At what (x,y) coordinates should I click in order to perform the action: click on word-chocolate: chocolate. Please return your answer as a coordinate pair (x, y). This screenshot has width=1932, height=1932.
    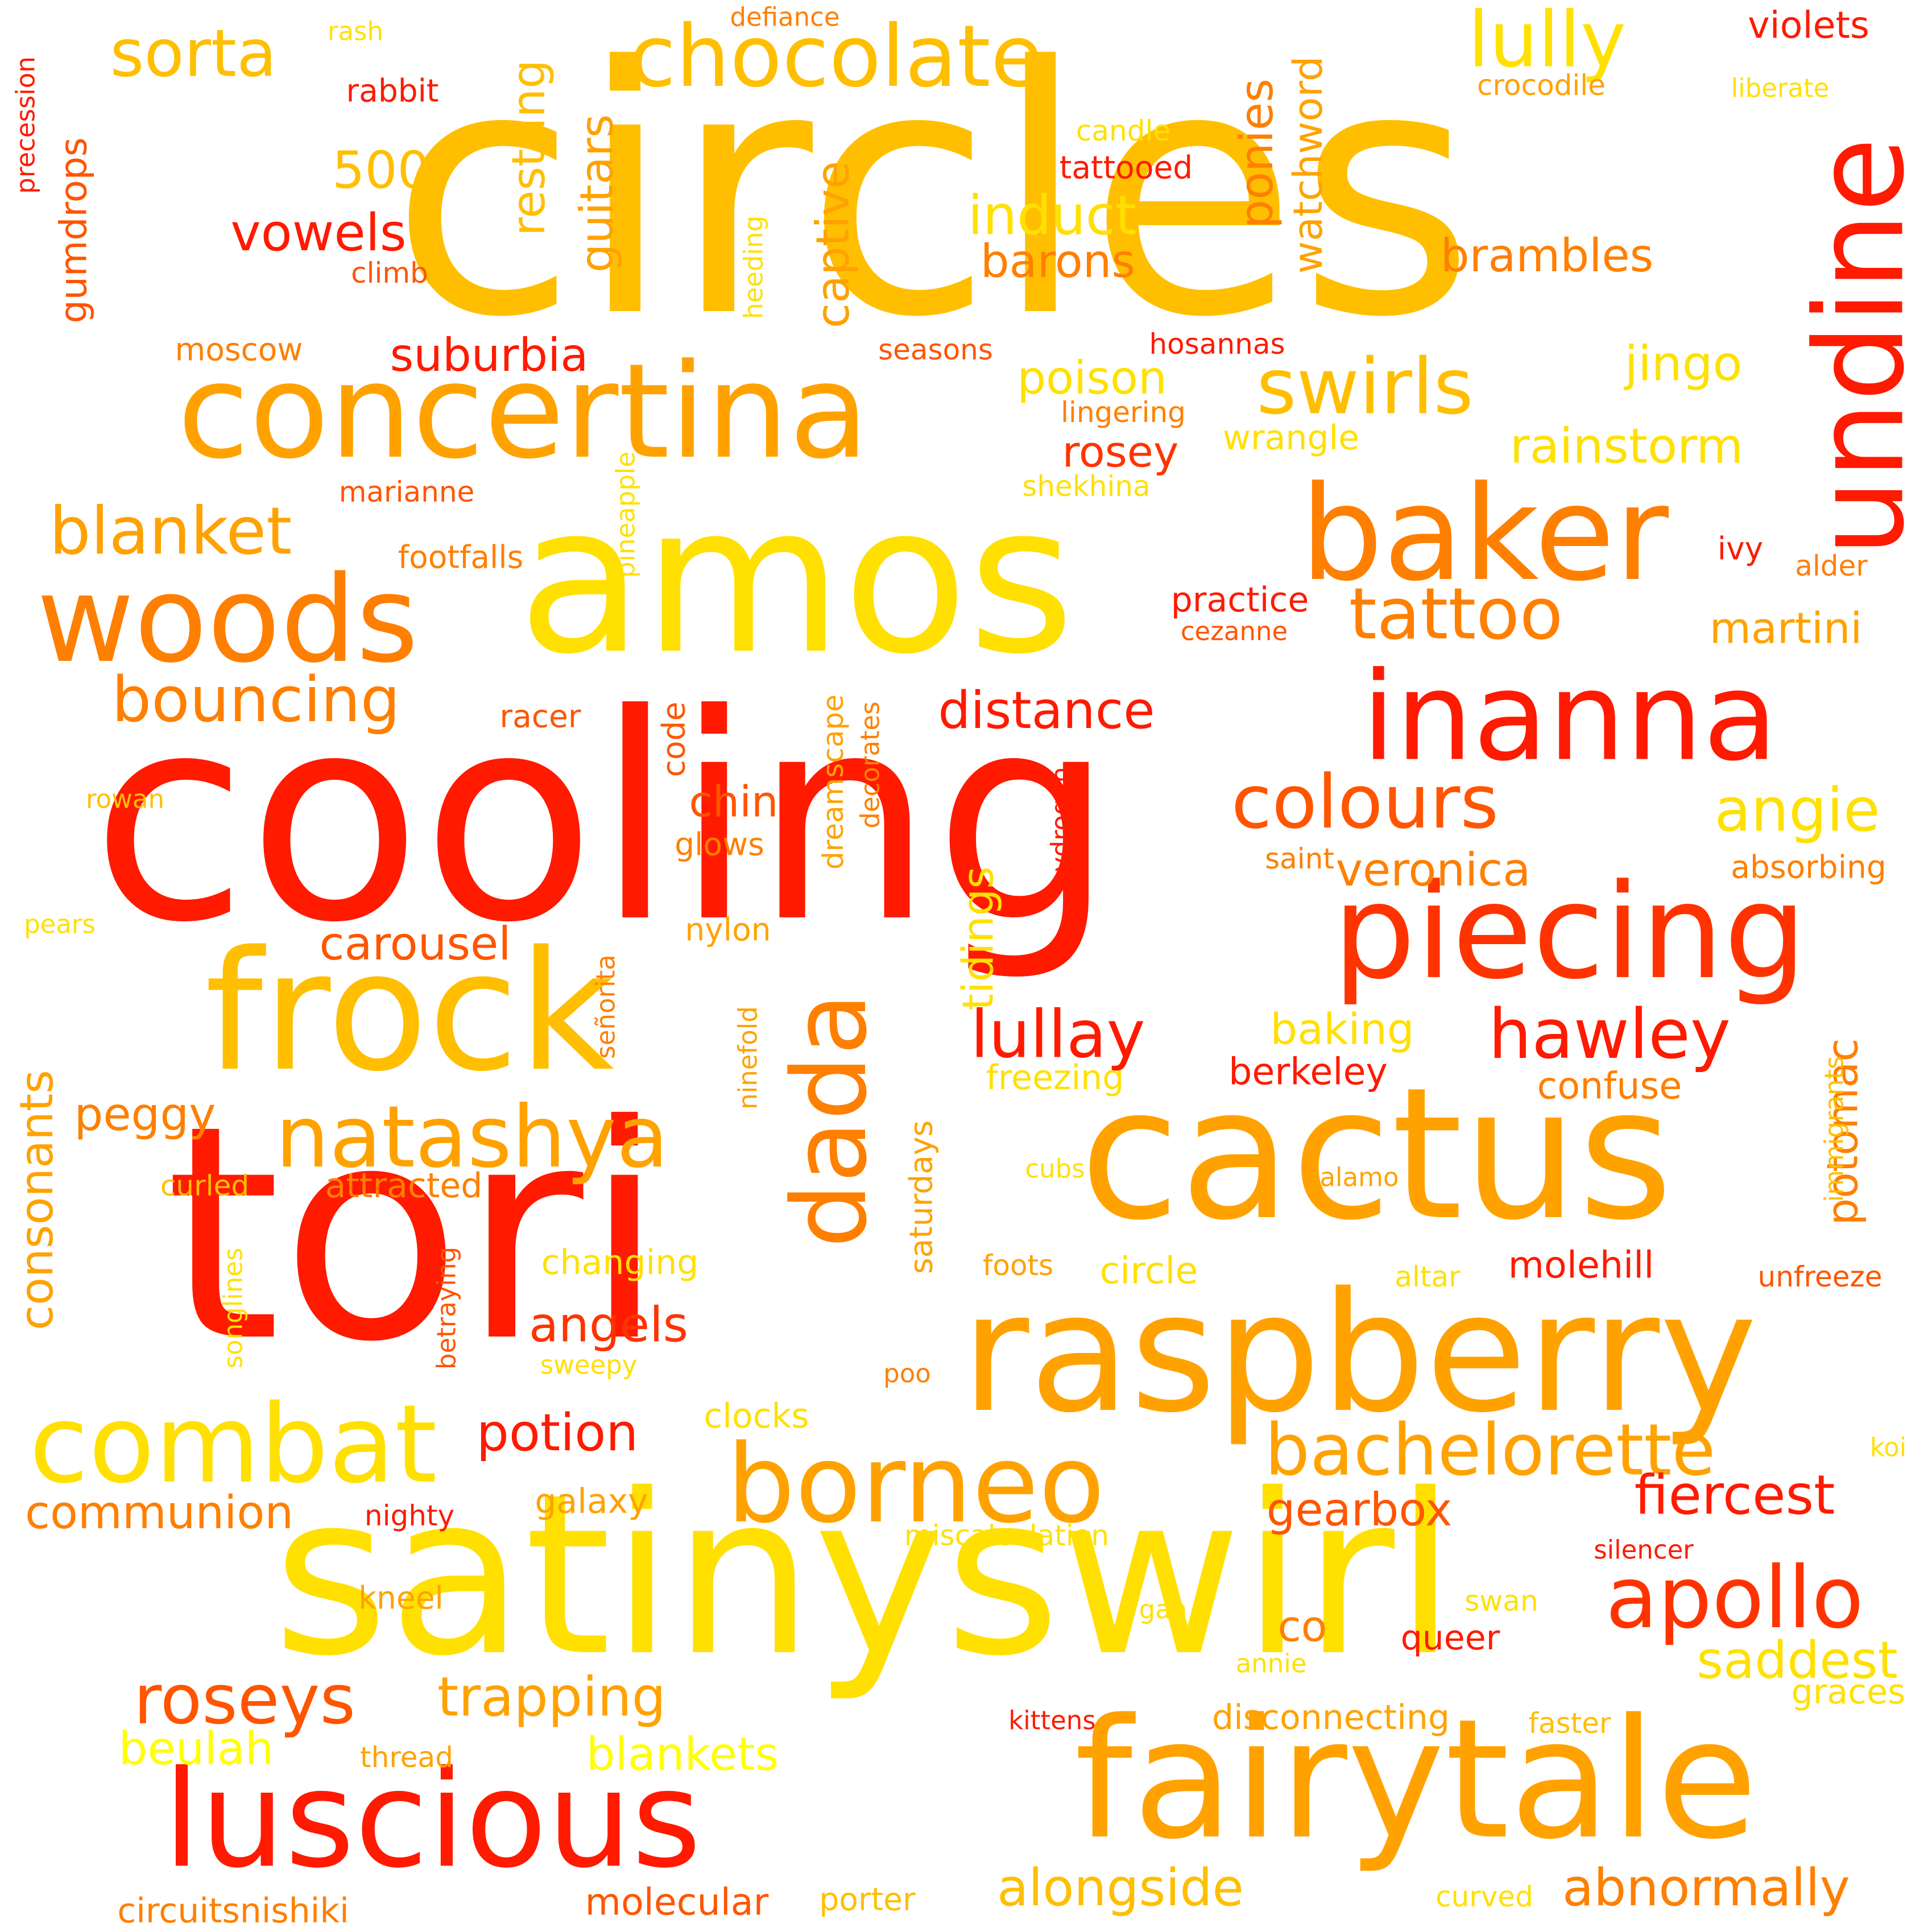
    Looking at the image, I should click on (836, 56).